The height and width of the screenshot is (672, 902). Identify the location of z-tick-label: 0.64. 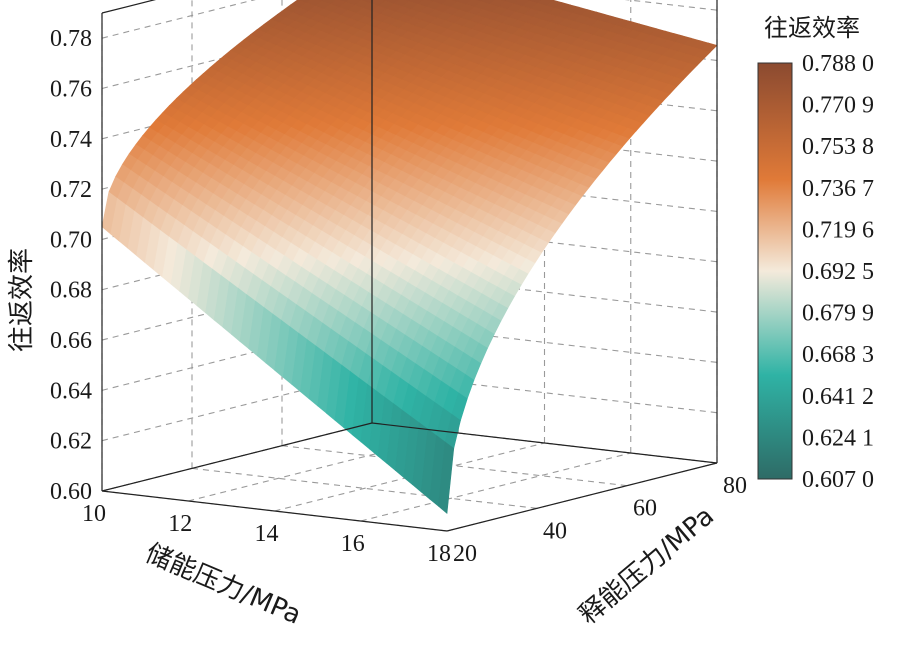
(71, 391).